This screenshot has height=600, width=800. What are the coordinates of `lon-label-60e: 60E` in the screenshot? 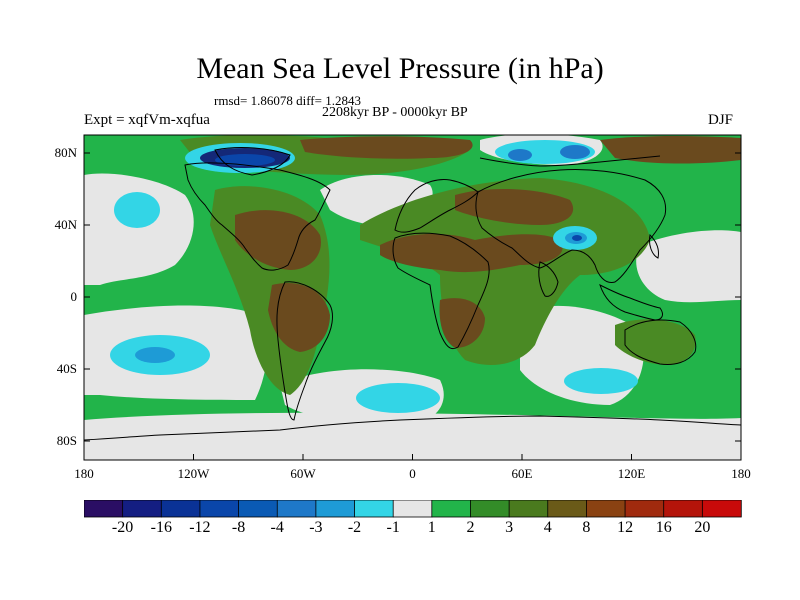 It's located at (522, 473).